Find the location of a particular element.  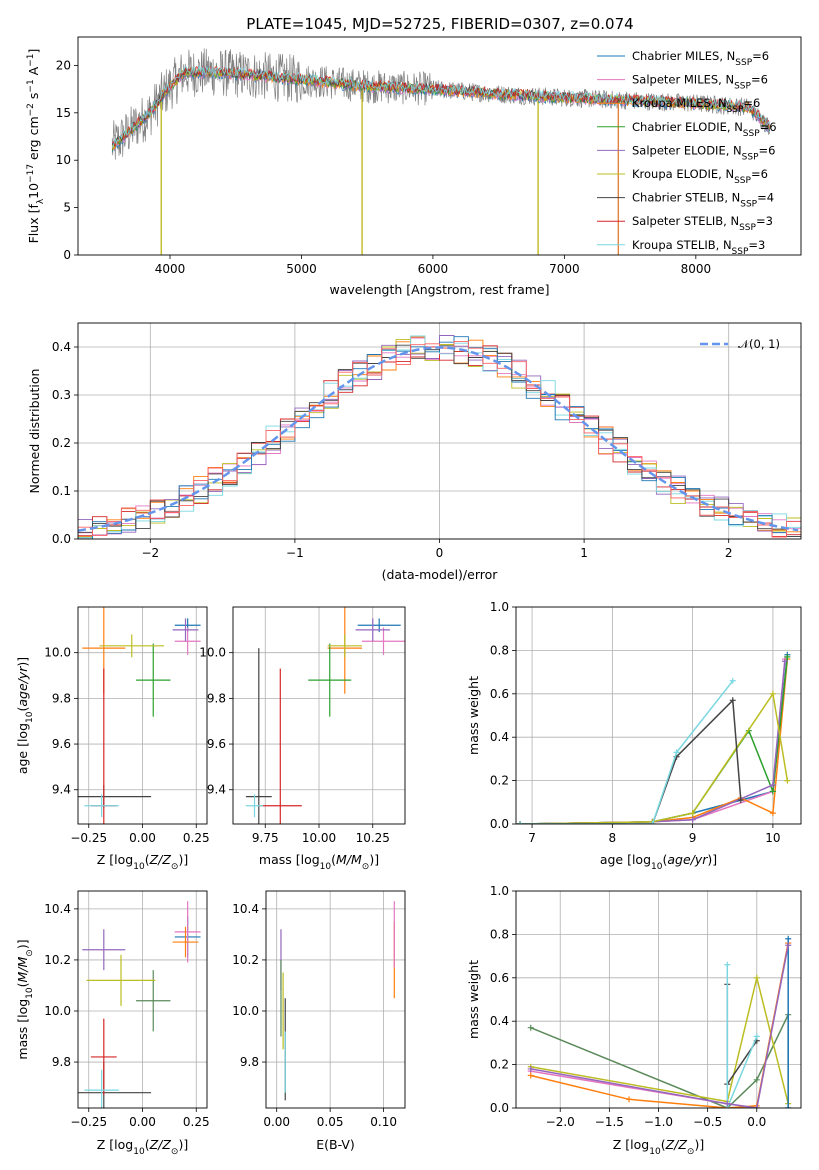

series-kroupa_elodie is located at coordinates (659, 1040).